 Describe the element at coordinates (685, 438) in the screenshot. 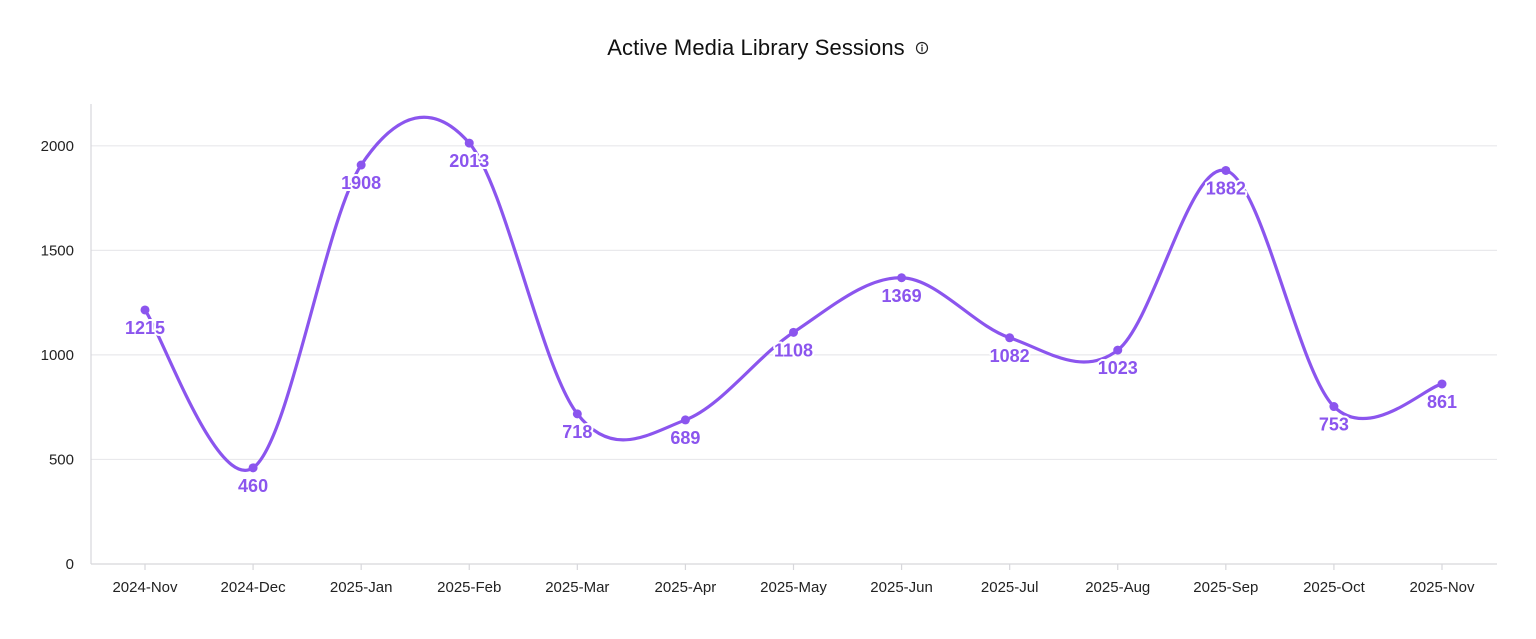

I see `data-label: 689` at that location.